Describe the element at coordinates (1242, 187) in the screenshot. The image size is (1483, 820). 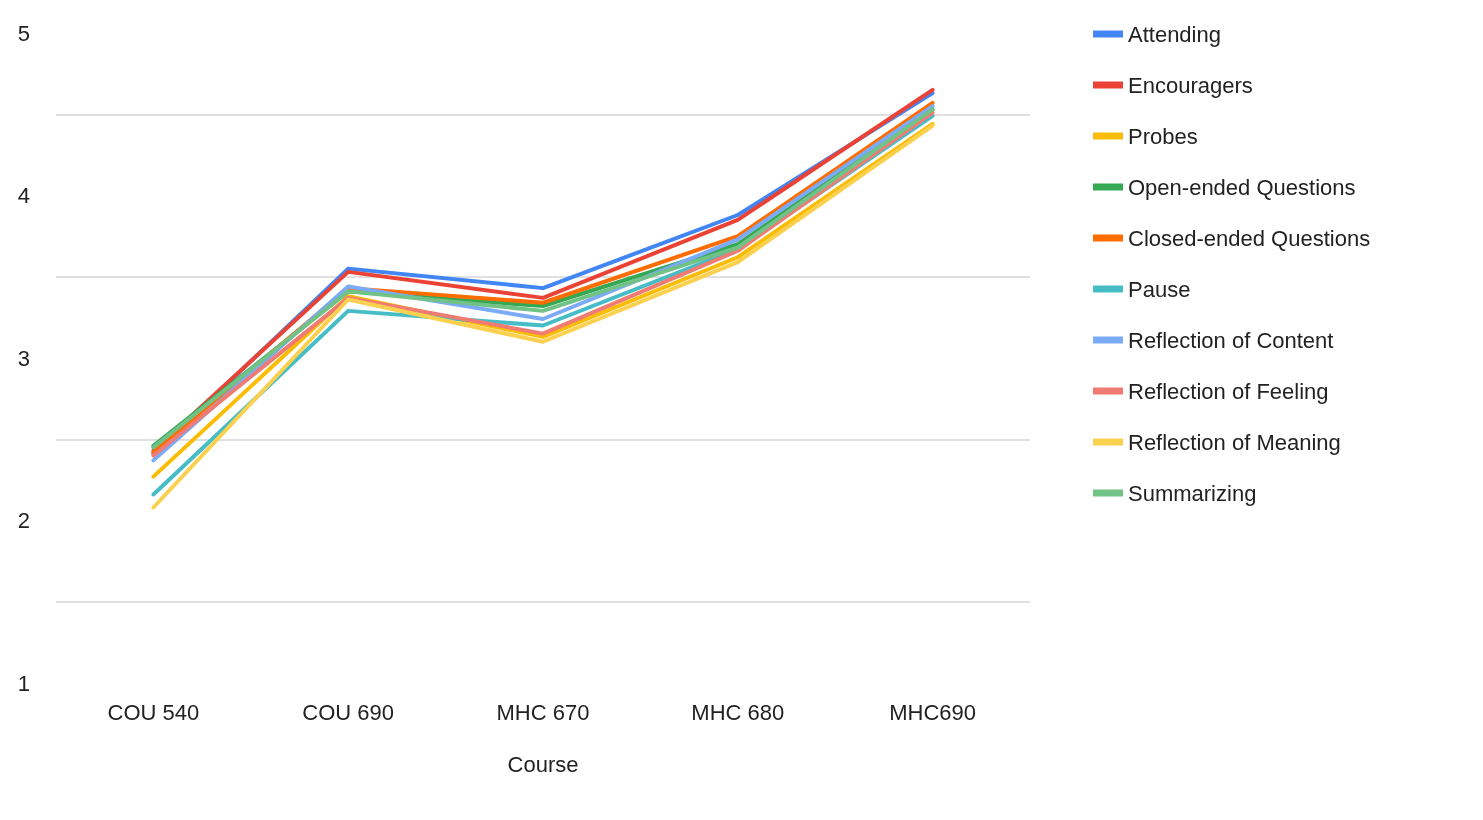
I see `legend-label: Open-ended Questions` at that location.